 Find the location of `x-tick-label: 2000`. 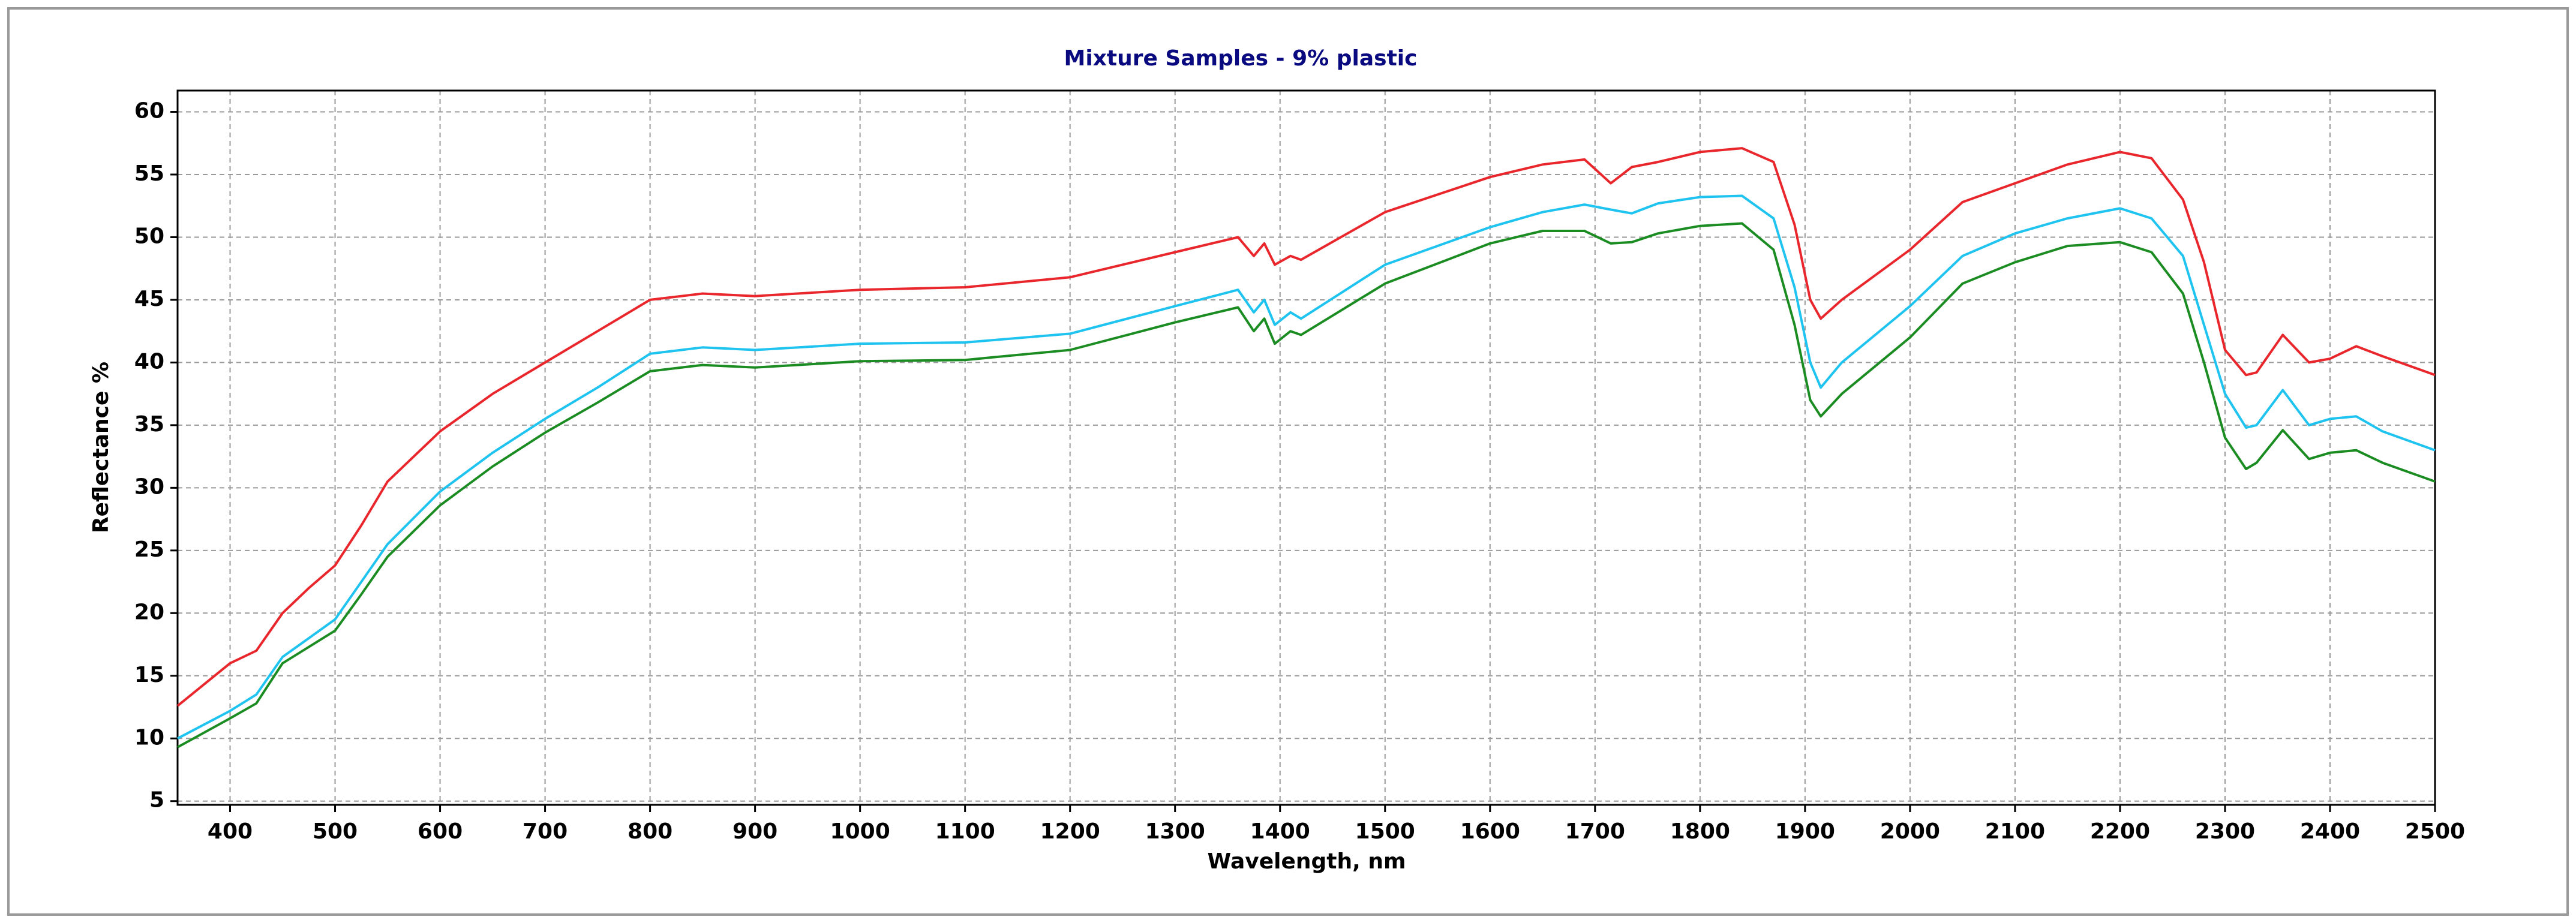

x-tick-label: 2000 is located at coordinates (1910, 831).